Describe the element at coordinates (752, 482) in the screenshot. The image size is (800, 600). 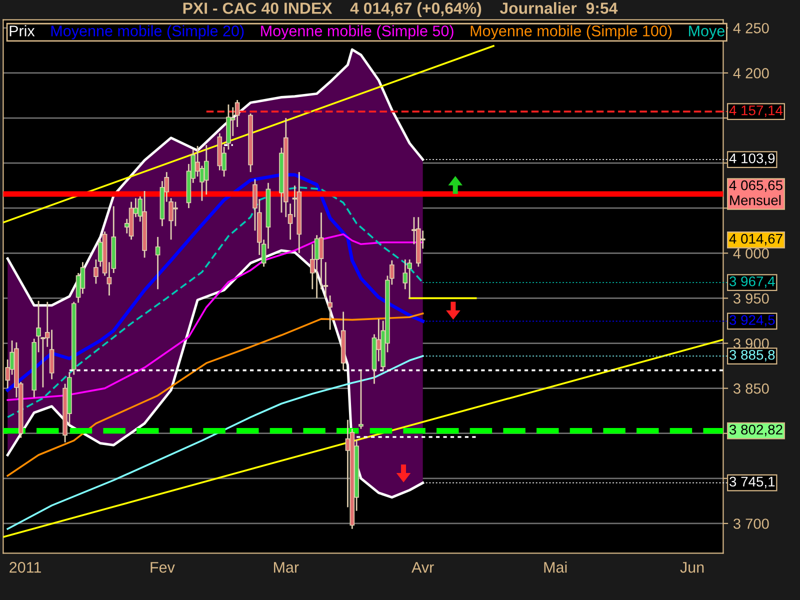
I see `data-label: 3 745,1` at that location.